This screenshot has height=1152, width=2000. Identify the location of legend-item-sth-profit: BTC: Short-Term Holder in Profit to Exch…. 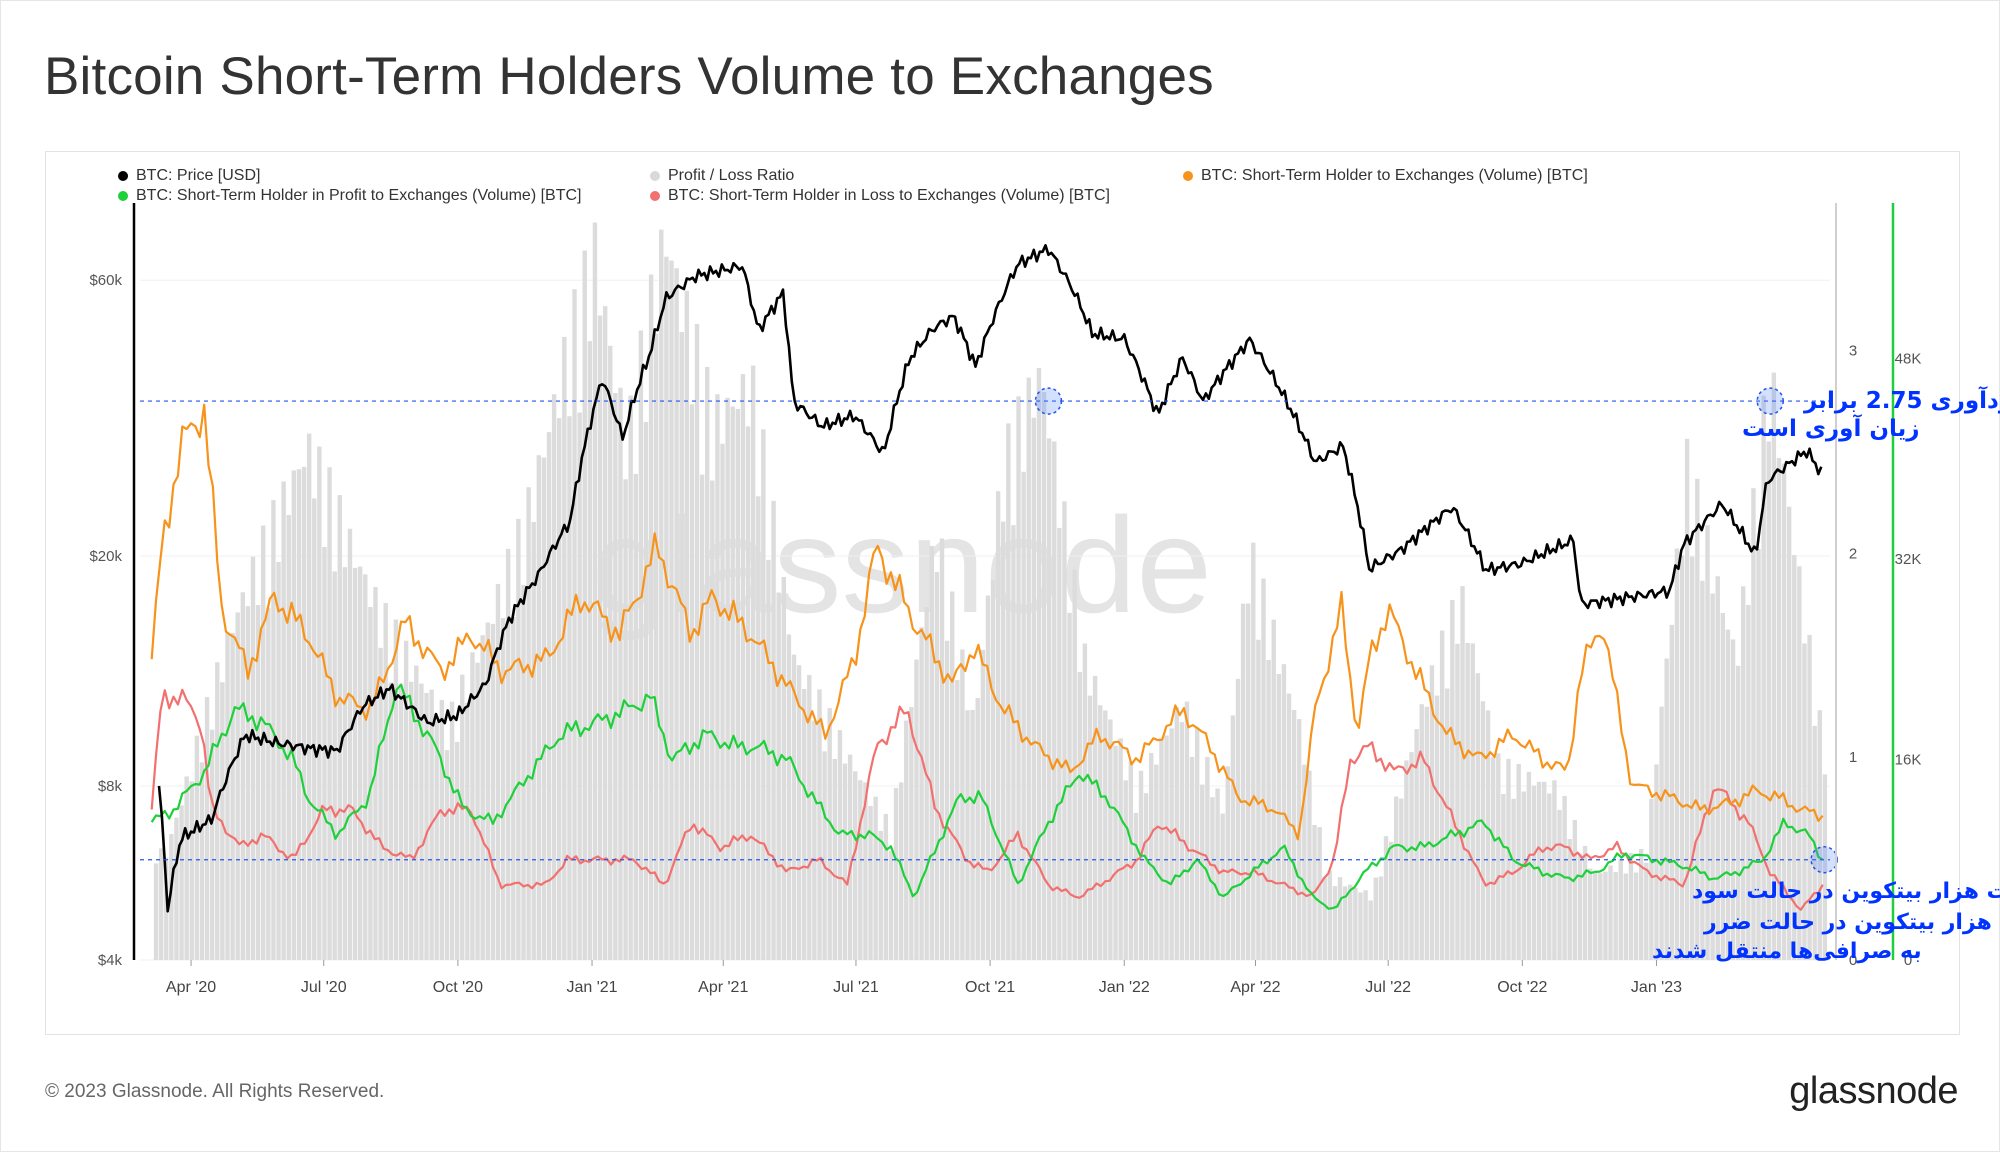
(349, 196).